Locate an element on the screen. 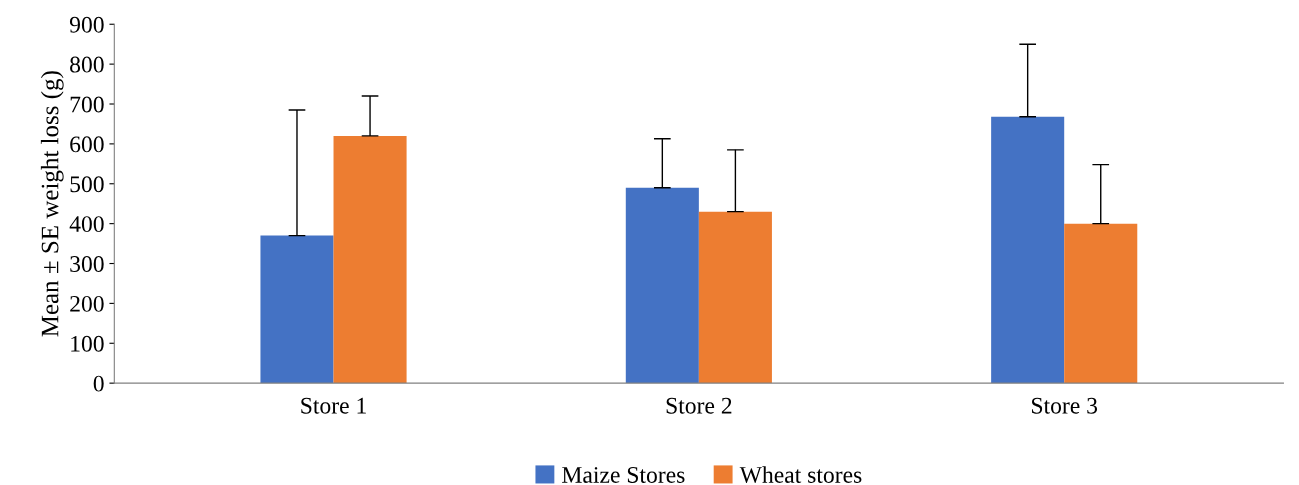 Image resolution: width=1299 pixels, height=485 pixels. y-tick-label: 400 is located at coordinates (86, 224).